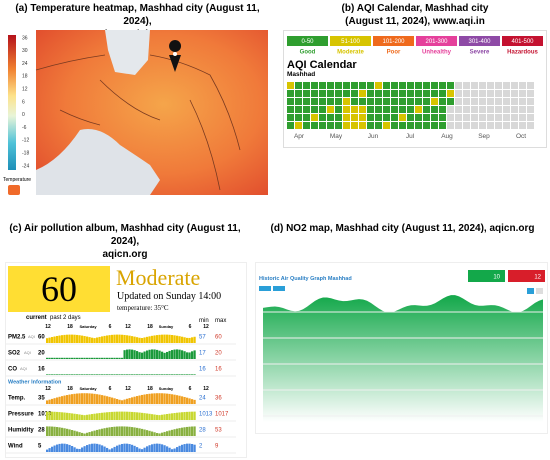  What do you see at coordinates (190, 389) in the screenshot?
I see `hour-label: 6` at bounding box center [190, 389].